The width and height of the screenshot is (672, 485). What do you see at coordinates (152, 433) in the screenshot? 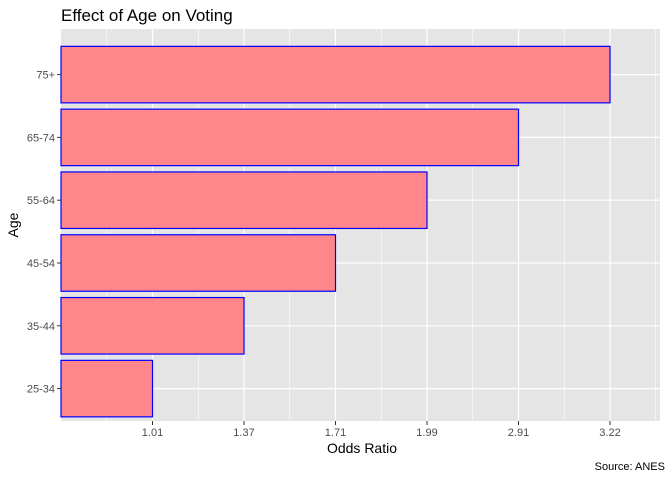
I see `x-tick-label: 1.01` at bounding box center [152, 433].